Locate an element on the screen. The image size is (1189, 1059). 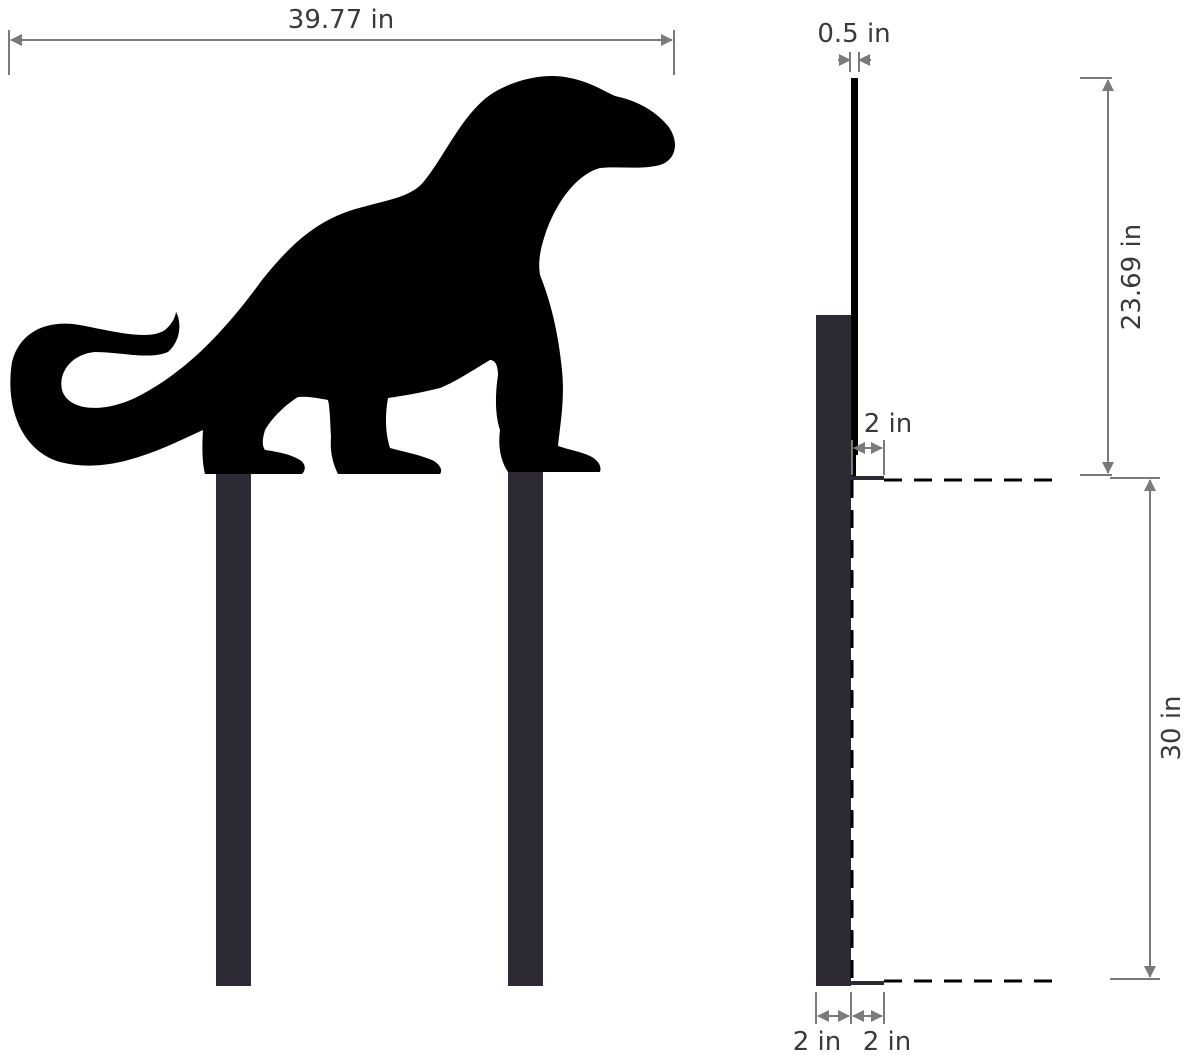
stake-length-label: 30 in is located at coordinates (1172, 727).